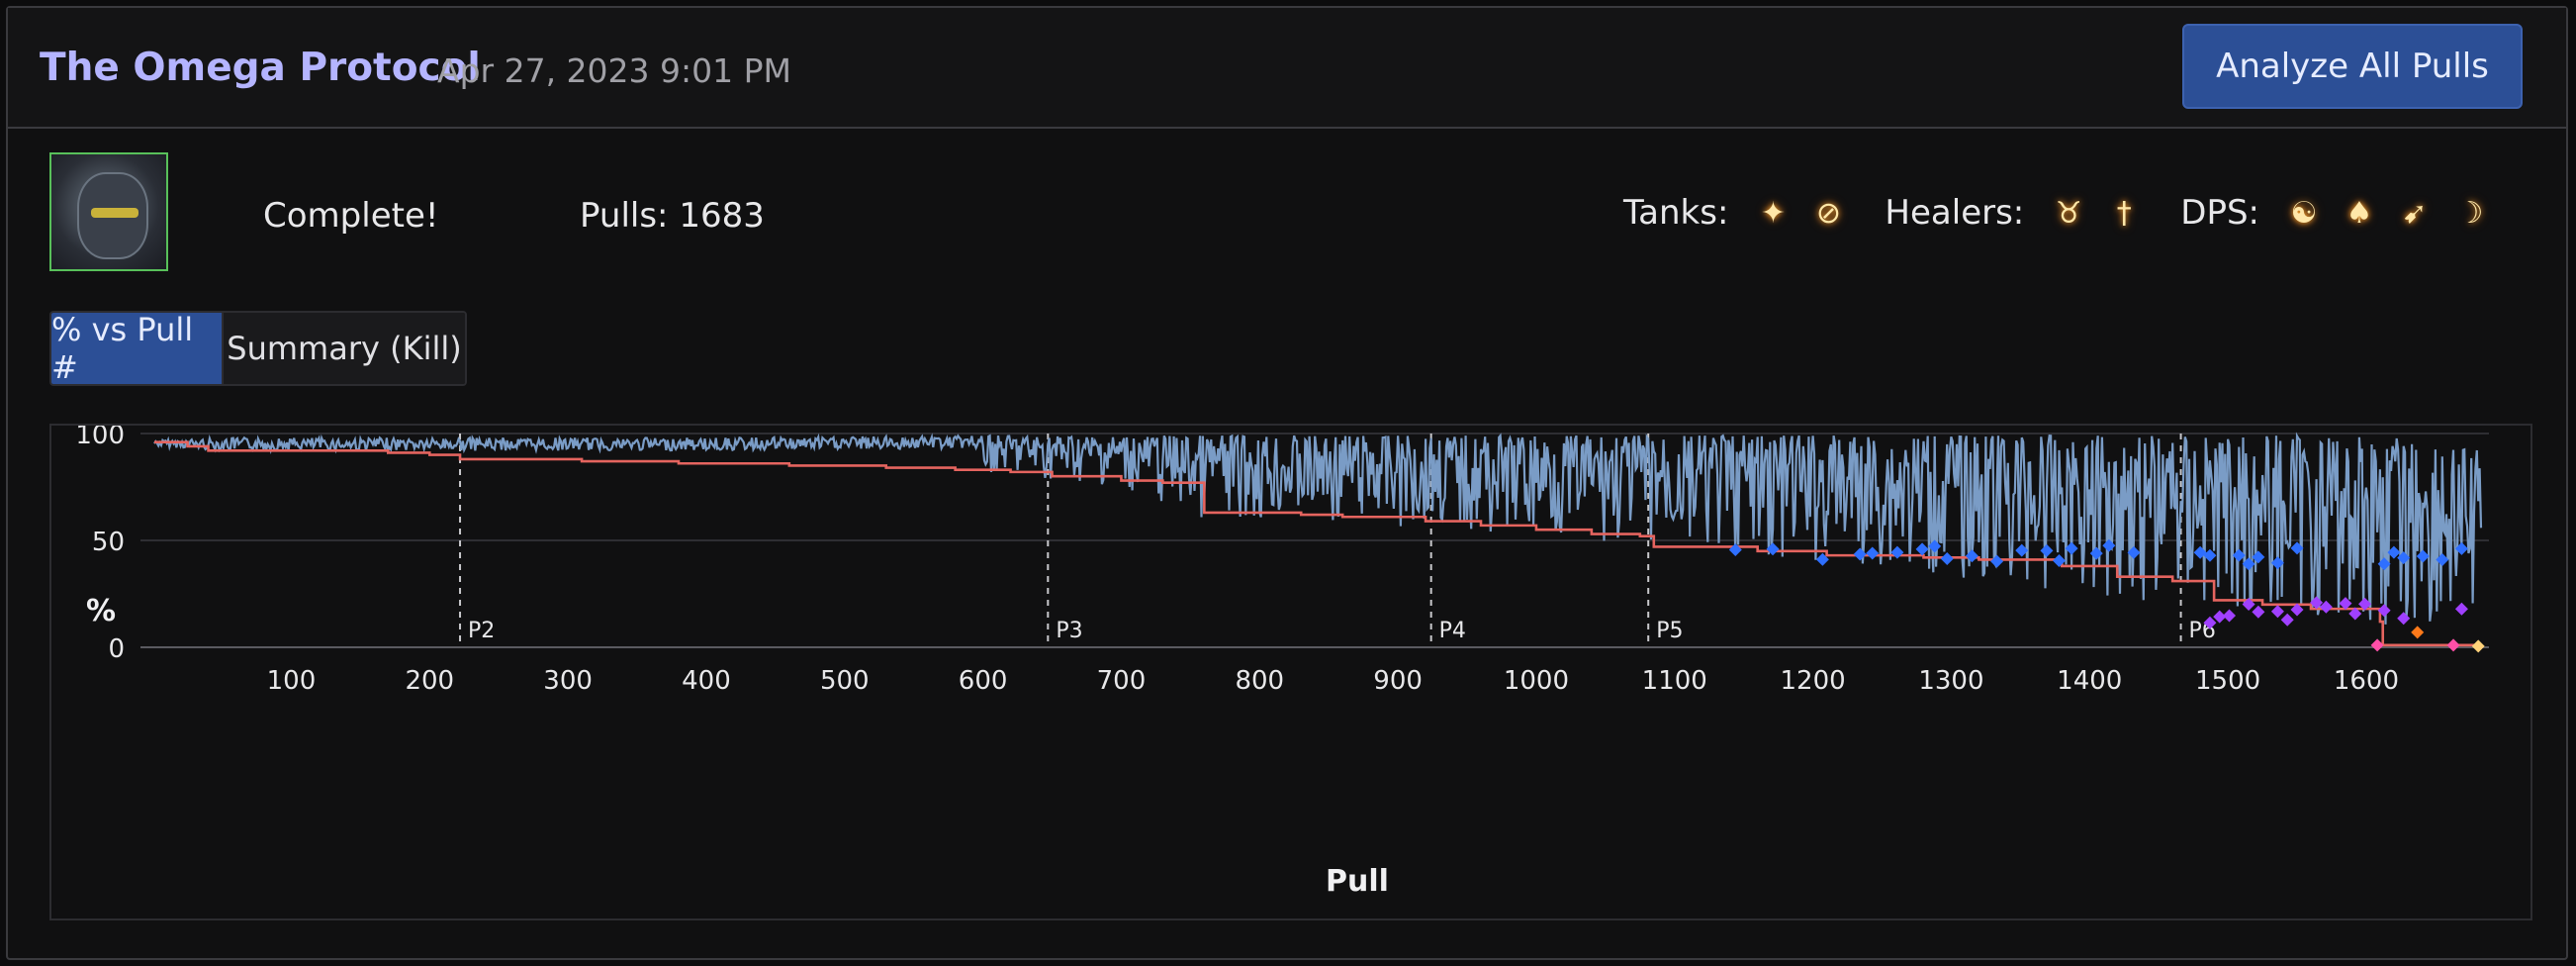  What do you see at coordinates (2418, 632) in the screenshot?
I see `orange-marker` at bounding box center [2418, 632].